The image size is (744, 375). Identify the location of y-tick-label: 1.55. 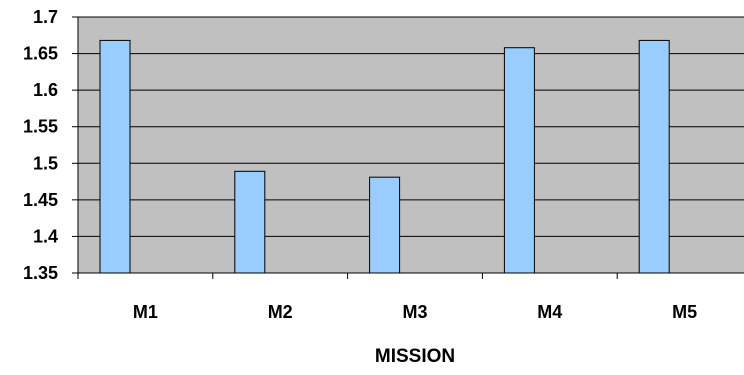
(40, 127).